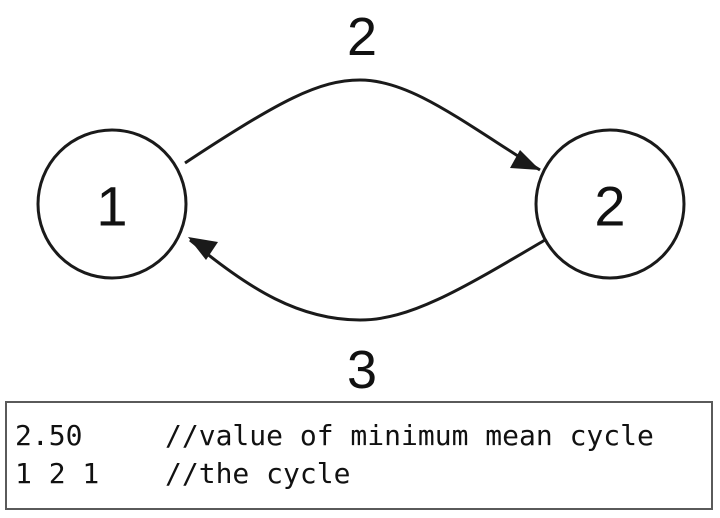 This screenshot has width=720, height=518. I want to click on node-2-circle, so click(610, 204).